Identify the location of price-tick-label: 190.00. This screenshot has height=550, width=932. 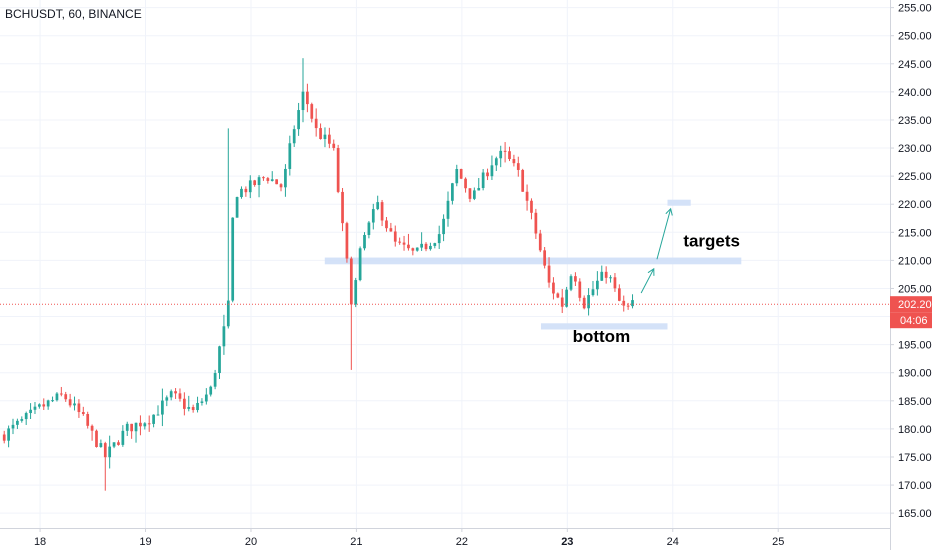
(915, 374).